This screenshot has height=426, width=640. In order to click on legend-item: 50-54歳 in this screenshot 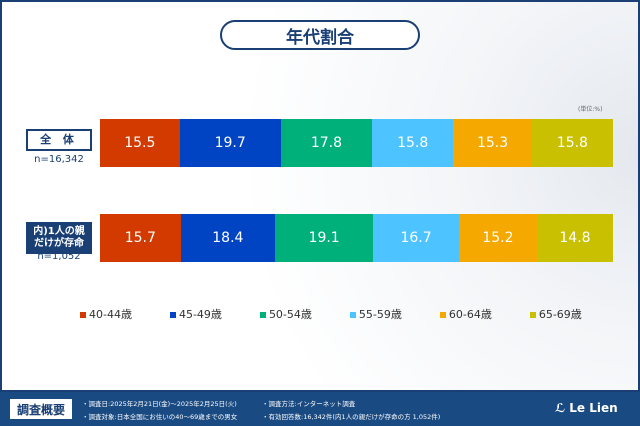, I will do `click(285, 314)`.